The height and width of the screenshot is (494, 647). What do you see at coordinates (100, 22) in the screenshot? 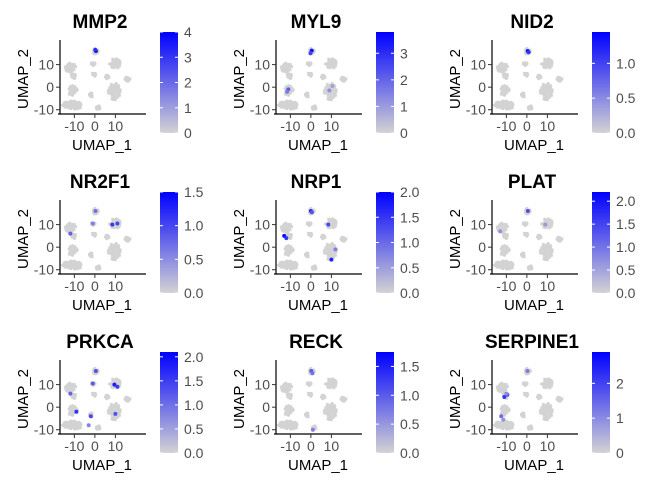
I see `panel-title: MMP2` at bounding box center [100, 22].